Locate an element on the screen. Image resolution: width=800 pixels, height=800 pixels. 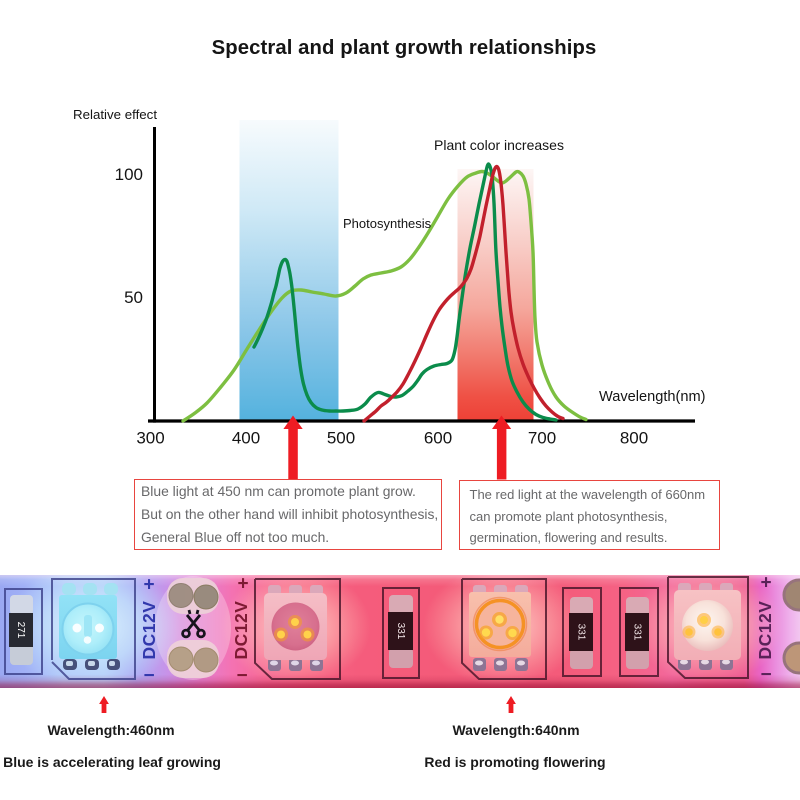
svg-text: 600 is located at coordinates (438, 438).